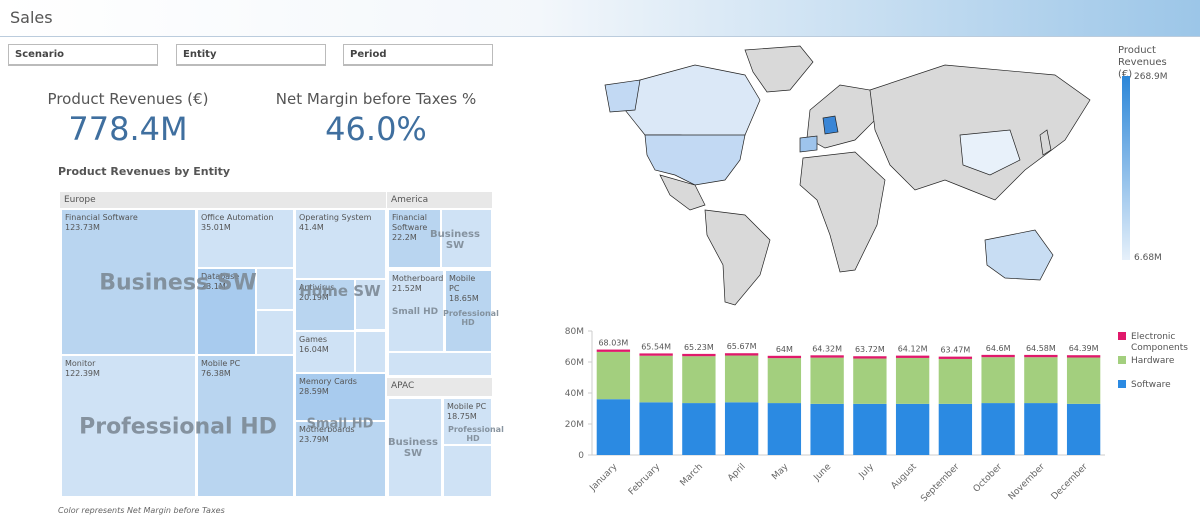 This screenshot has height=527, width=1200. I want to click on treemap-tile: Motherboards 21.52M, so click(416, 311).